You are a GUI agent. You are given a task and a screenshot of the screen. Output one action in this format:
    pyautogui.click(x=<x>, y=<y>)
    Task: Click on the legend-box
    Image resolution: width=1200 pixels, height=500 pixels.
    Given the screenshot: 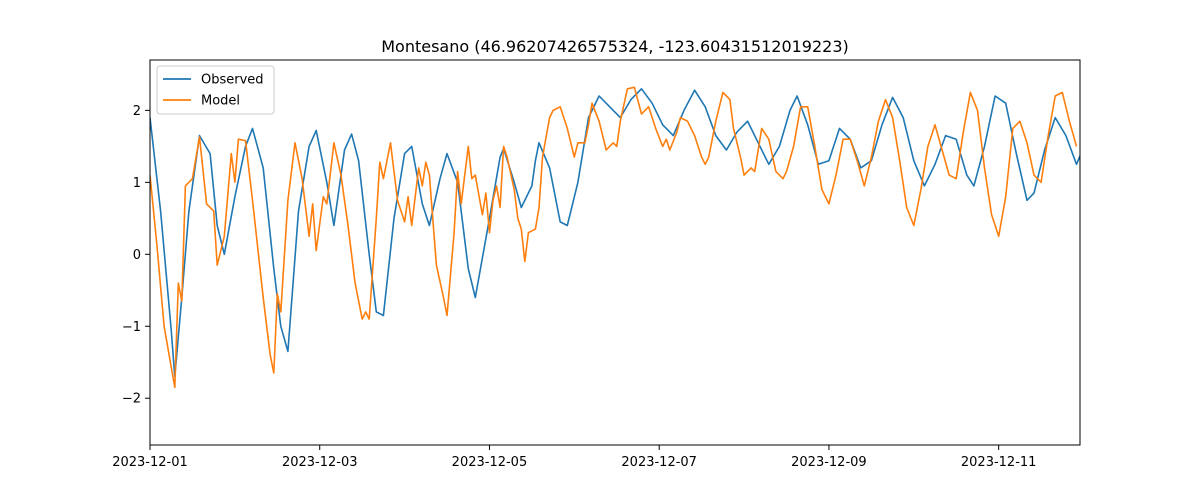 What is the action you would take?
    pyautogui.click(x=215, y=90)
    